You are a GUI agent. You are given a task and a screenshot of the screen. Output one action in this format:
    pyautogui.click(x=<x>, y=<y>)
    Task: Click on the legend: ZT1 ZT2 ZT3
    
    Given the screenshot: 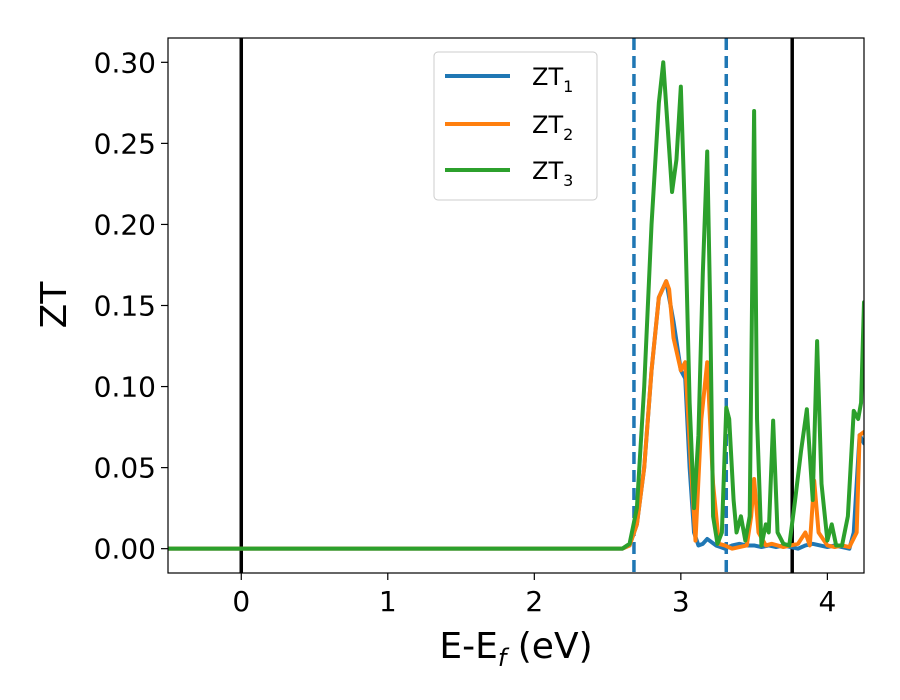 What is the action you would take?
    pyautogui.click(x=515, y=126)
    